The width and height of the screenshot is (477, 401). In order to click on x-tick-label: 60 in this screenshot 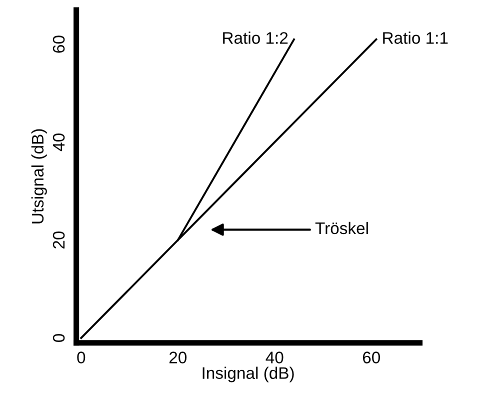, I will do `click(371, 358)`.